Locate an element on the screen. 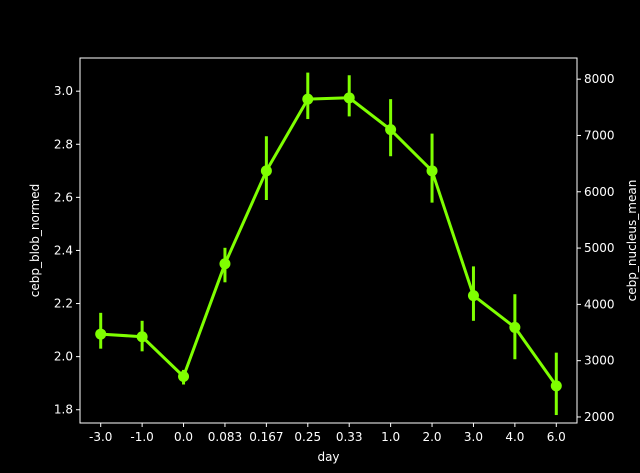 The width and height of the screenshot is (640, 473). y-tick-label-left: 2.2 is located at coordinates (63, 304).